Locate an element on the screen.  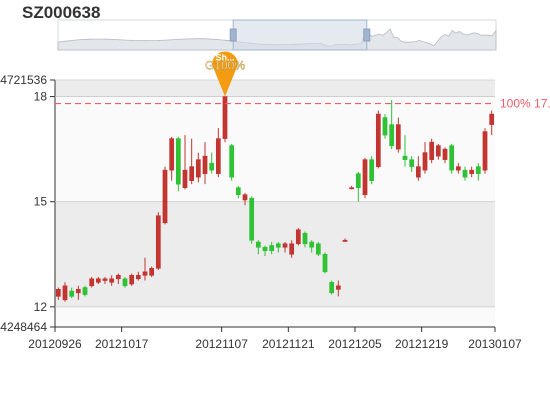
zoom-selection is located at coordinates (300, 35).